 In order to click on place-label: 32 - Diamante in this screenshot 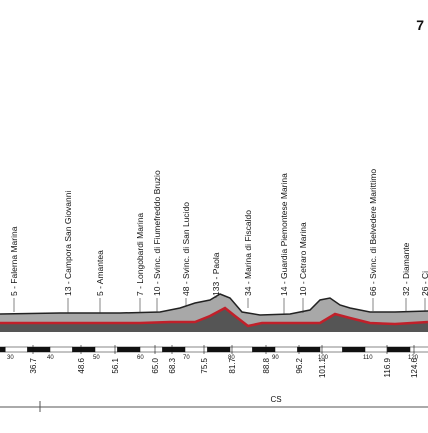, I will do `click(406, 269)`.